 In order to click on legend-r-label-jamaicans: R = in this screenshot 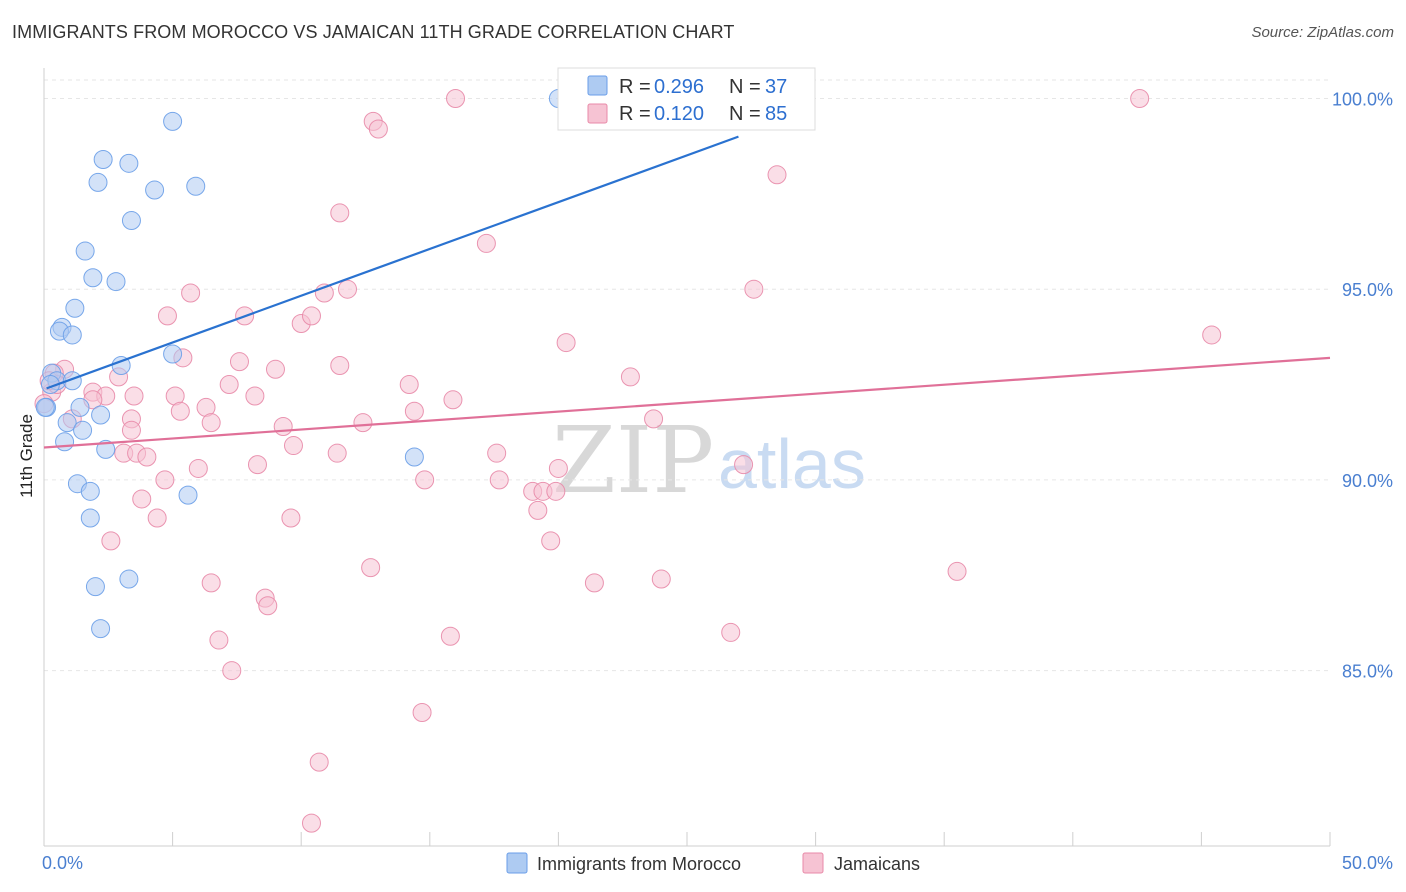, I will do `click(635, 114)`.